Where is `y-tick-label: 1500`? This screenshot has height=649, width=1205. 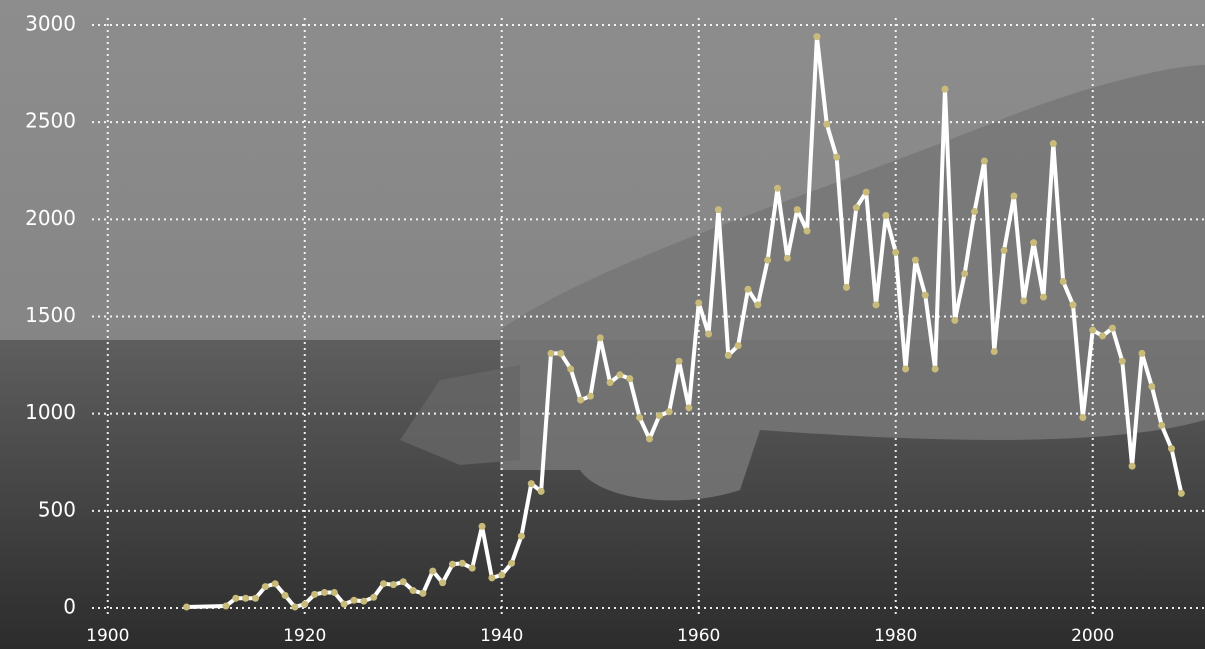
y-tick-label: 1500 is located at coordinates (50, 315).